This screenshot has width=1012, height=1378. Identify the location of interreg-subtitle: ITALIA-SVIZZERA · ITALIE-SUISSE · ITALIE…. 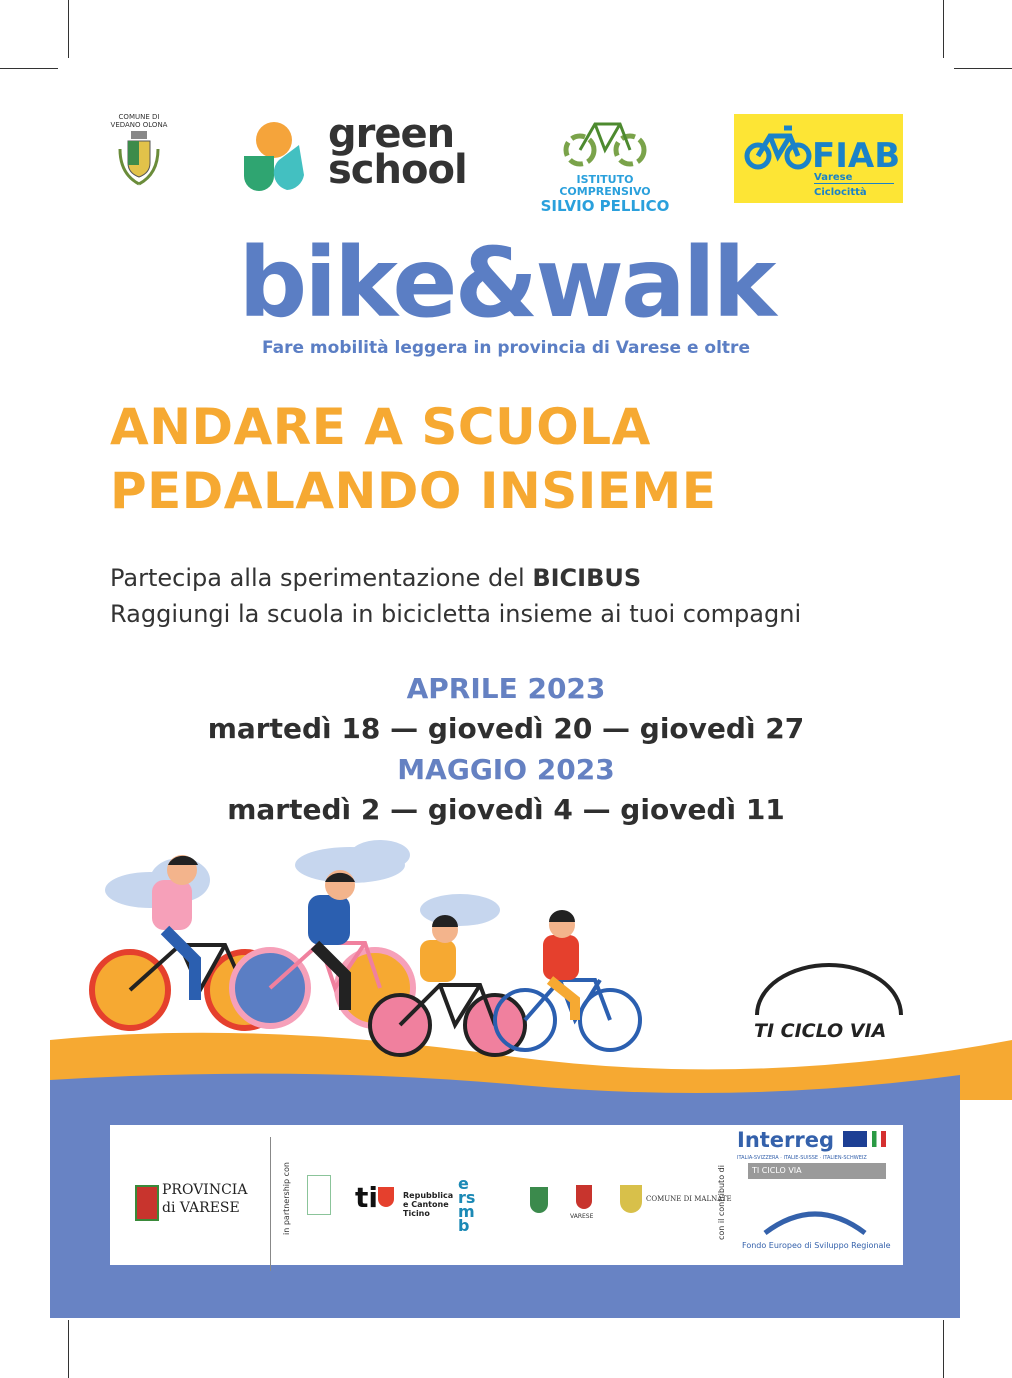
(802, 1158).